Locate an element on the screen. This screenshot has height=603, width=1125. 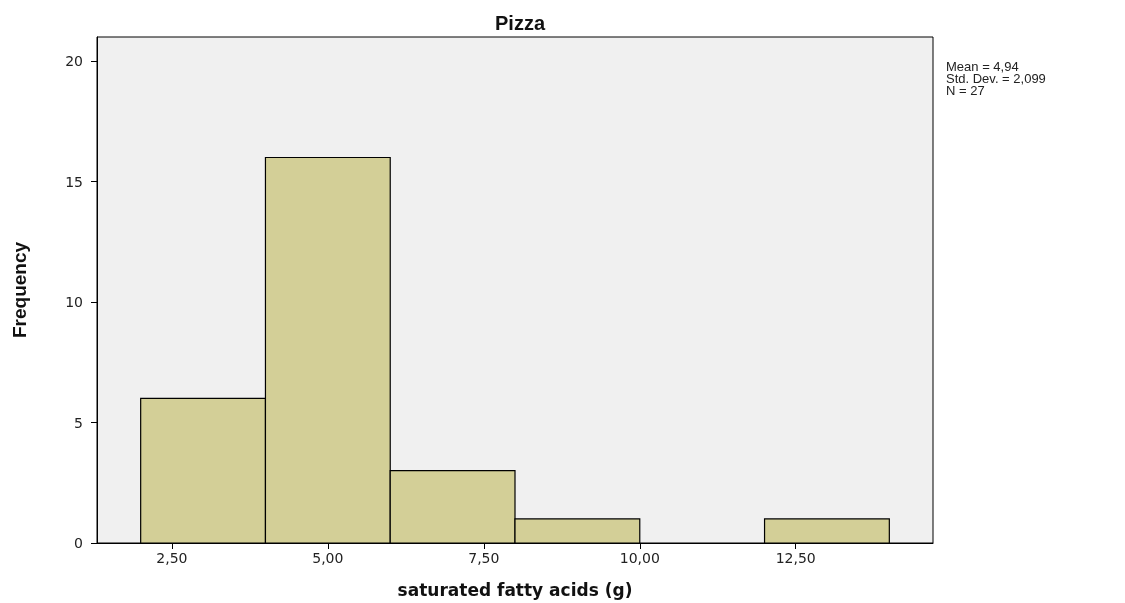
x-axis-title: saturated fatty acids (g) is located at coordinates (515, 589).